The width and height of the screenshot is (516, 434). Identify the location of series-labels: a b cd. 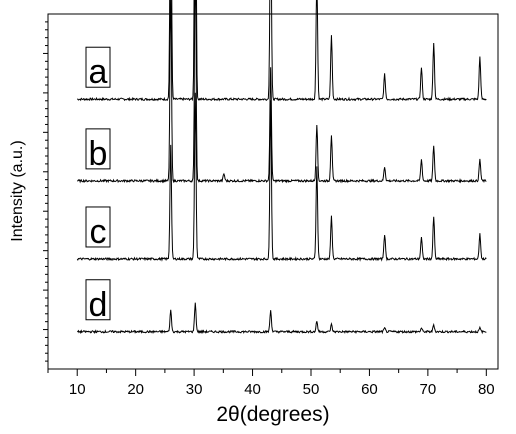
(98, 185).